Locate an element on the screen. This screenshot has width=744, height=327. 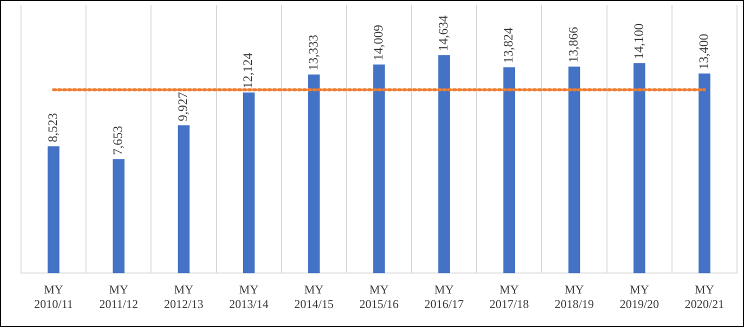
data-label: 14,009 is located at coordinates (378, 42).